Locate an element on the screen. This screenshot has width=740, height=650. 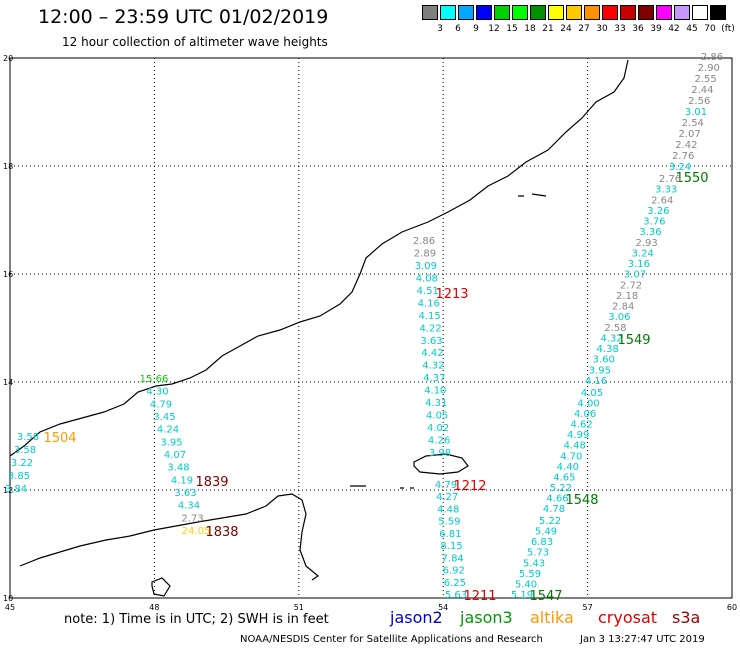
swh-value: 4.51 is located at coordinates (428, 291).